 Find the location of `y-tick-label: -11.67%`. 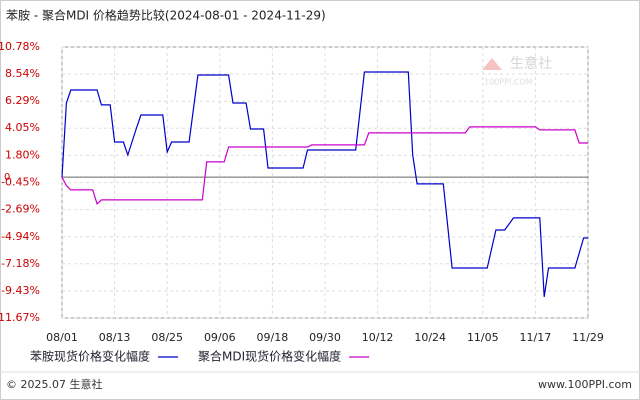

y-tick-label: -11.67% is located at coordinates (20, 317).